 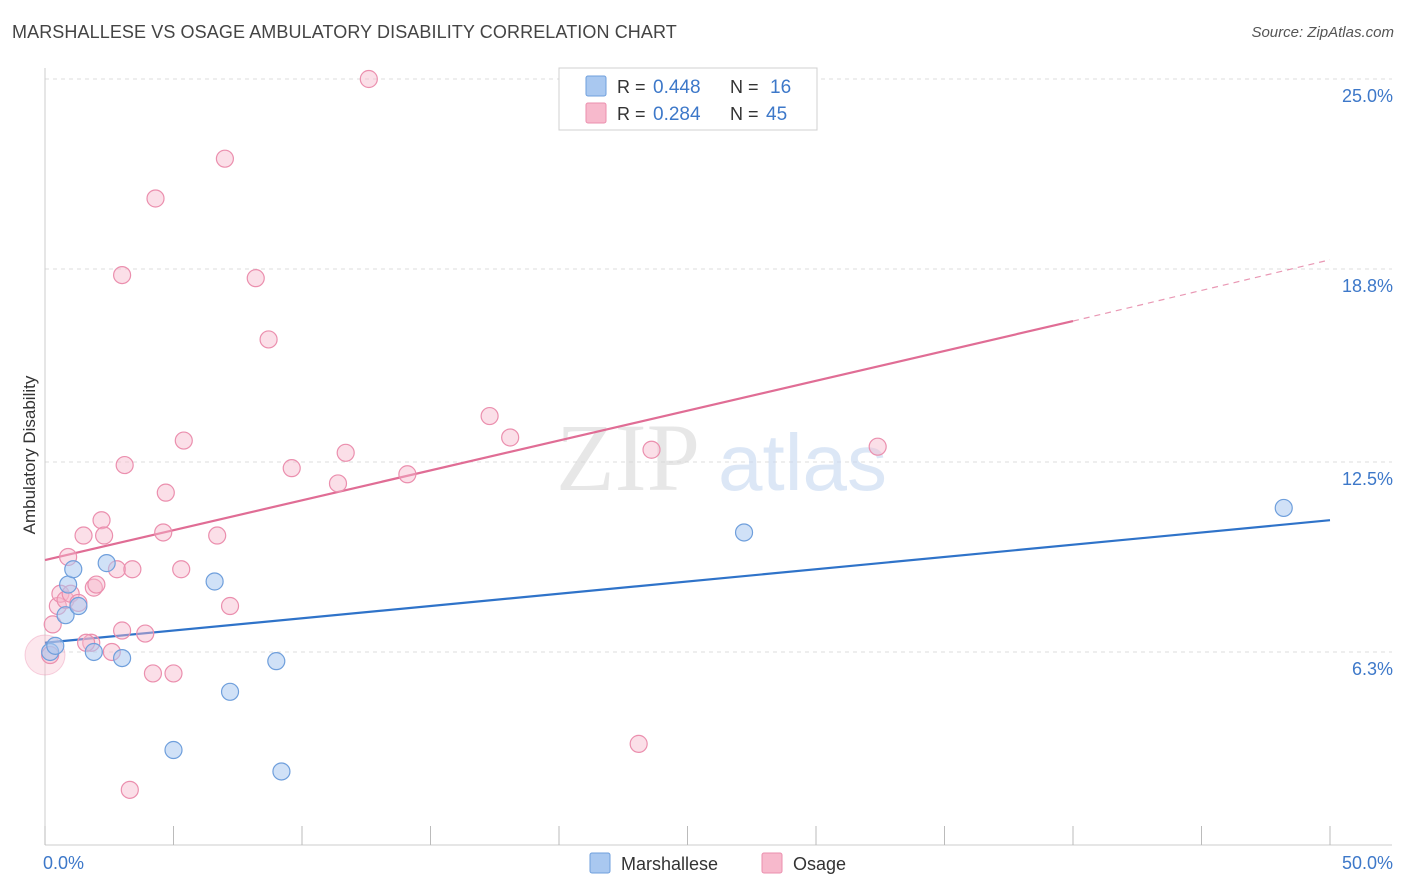 What do you see at coordinates (802, 462) in the screenshot?
I see `watermark-atlas: atlas` at bounding box center [802, 462].